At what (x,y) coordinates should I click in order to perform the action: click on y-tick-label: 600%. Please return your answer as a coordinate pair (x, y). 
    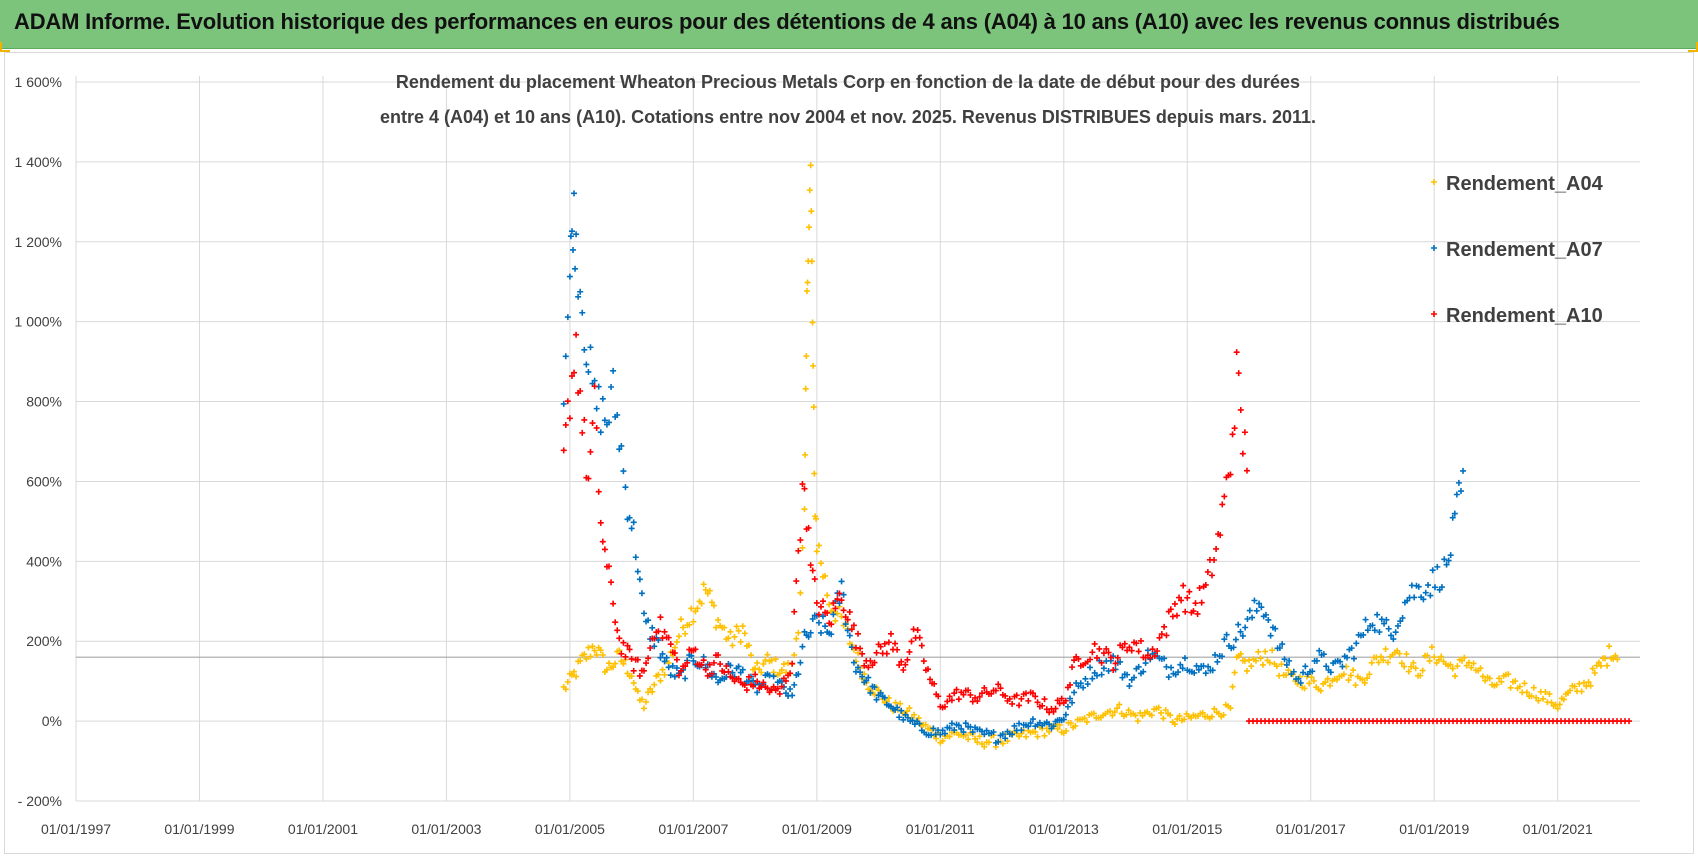
    Looking at the image, I should click on (44, 481).